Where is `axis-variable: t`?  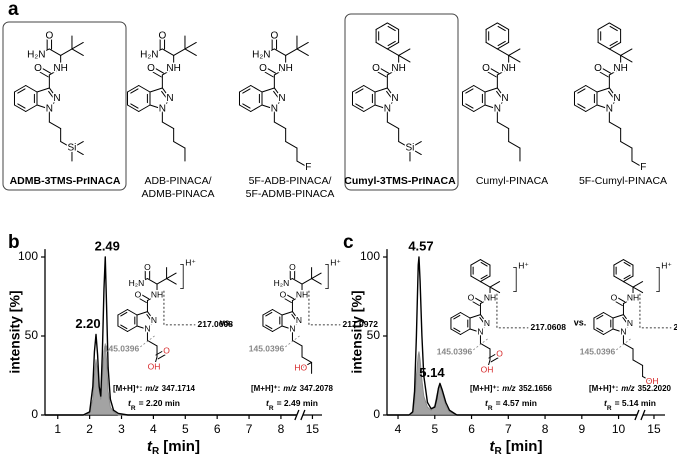 axis-variable: t is located at coordinates (268, 403).